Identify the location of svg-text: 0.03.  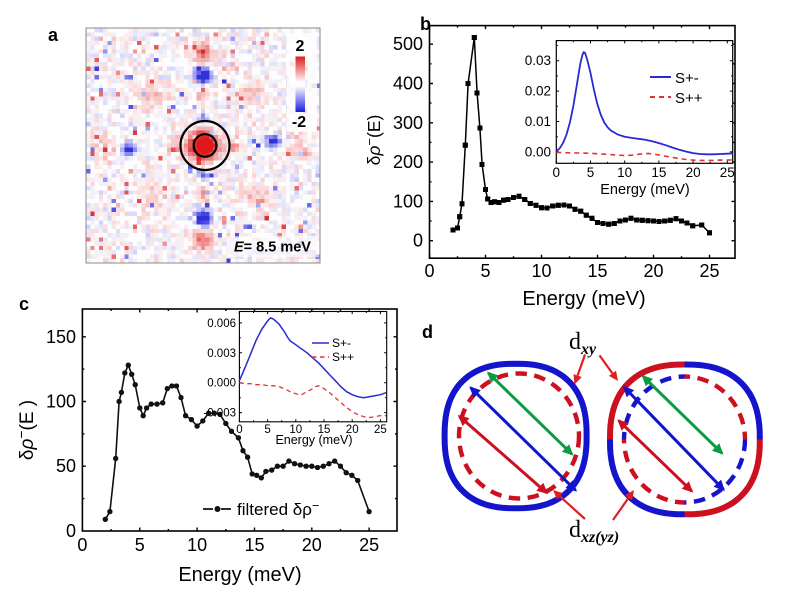
(538, 60).